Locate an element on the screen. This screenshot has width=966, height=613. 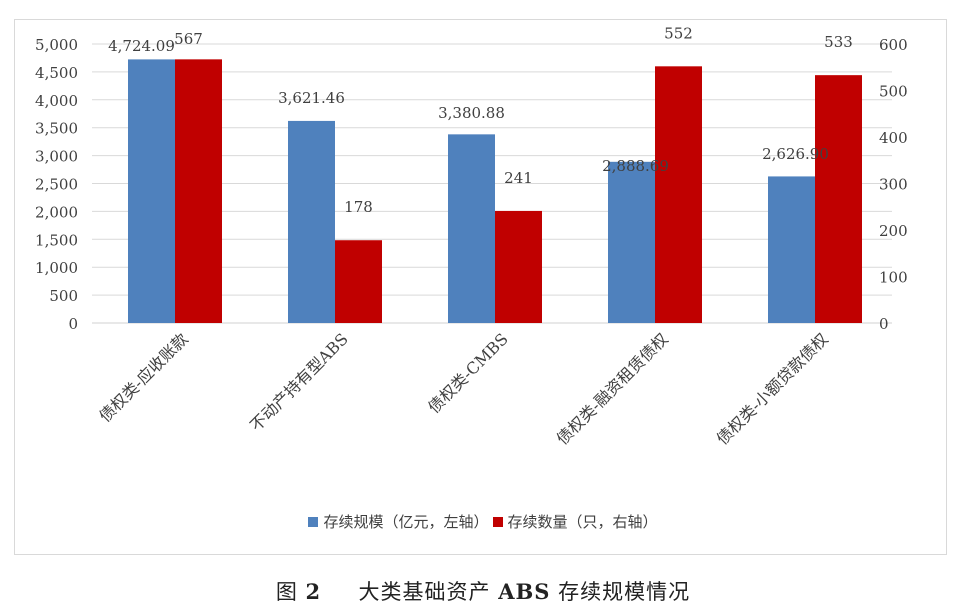
legend: 存续规模（亿元，左轴） 存续数量（只，右轴） is located at coordinates (483, 521).